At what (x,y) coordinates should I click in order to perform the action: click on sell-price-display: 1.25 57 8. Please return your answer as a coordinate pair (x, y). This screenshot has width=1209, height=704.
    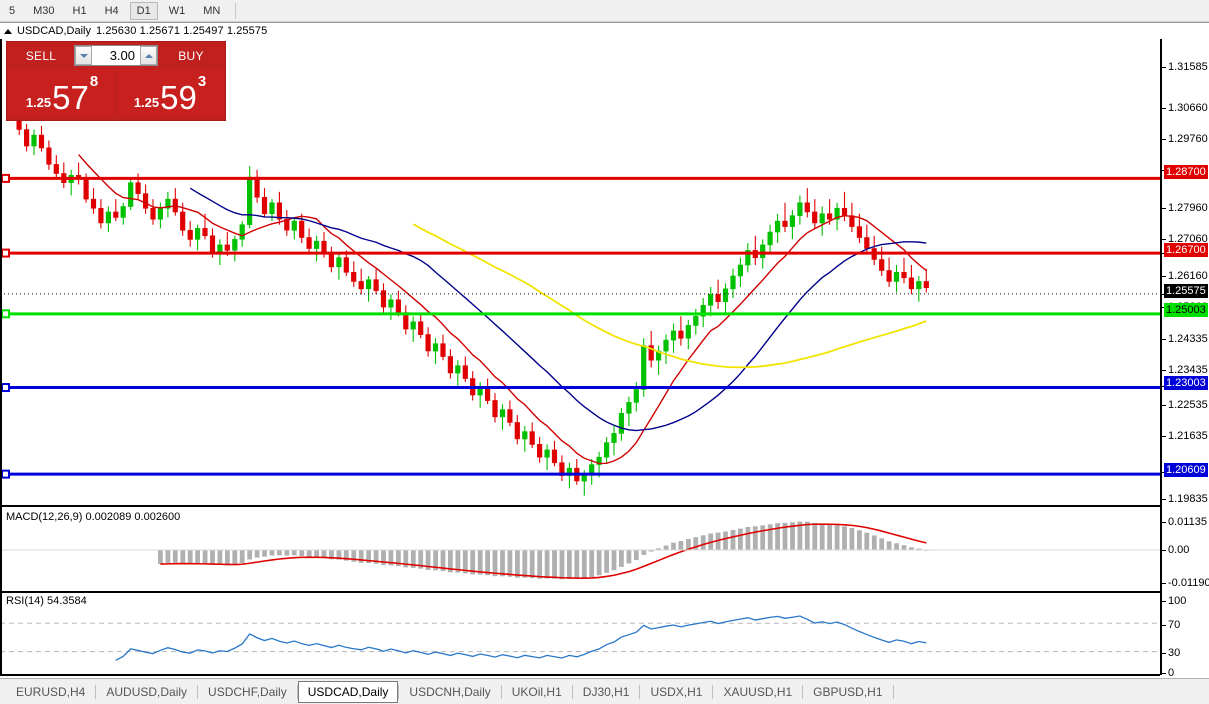
    Looking at the image, I should click on (62, 92).